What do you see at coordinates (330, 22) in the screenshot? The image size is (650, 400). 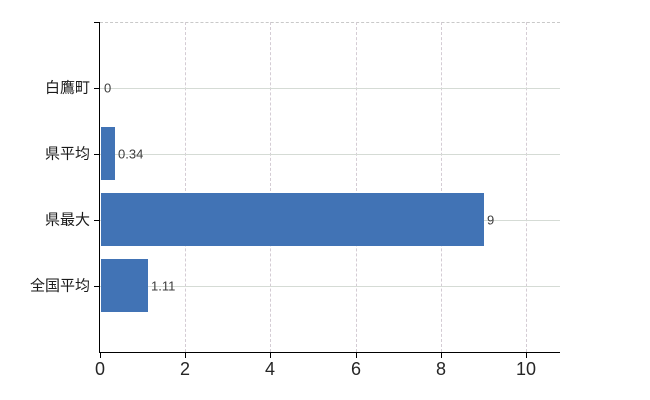 I see `plot-top-border` at bounding box center [330, 22].